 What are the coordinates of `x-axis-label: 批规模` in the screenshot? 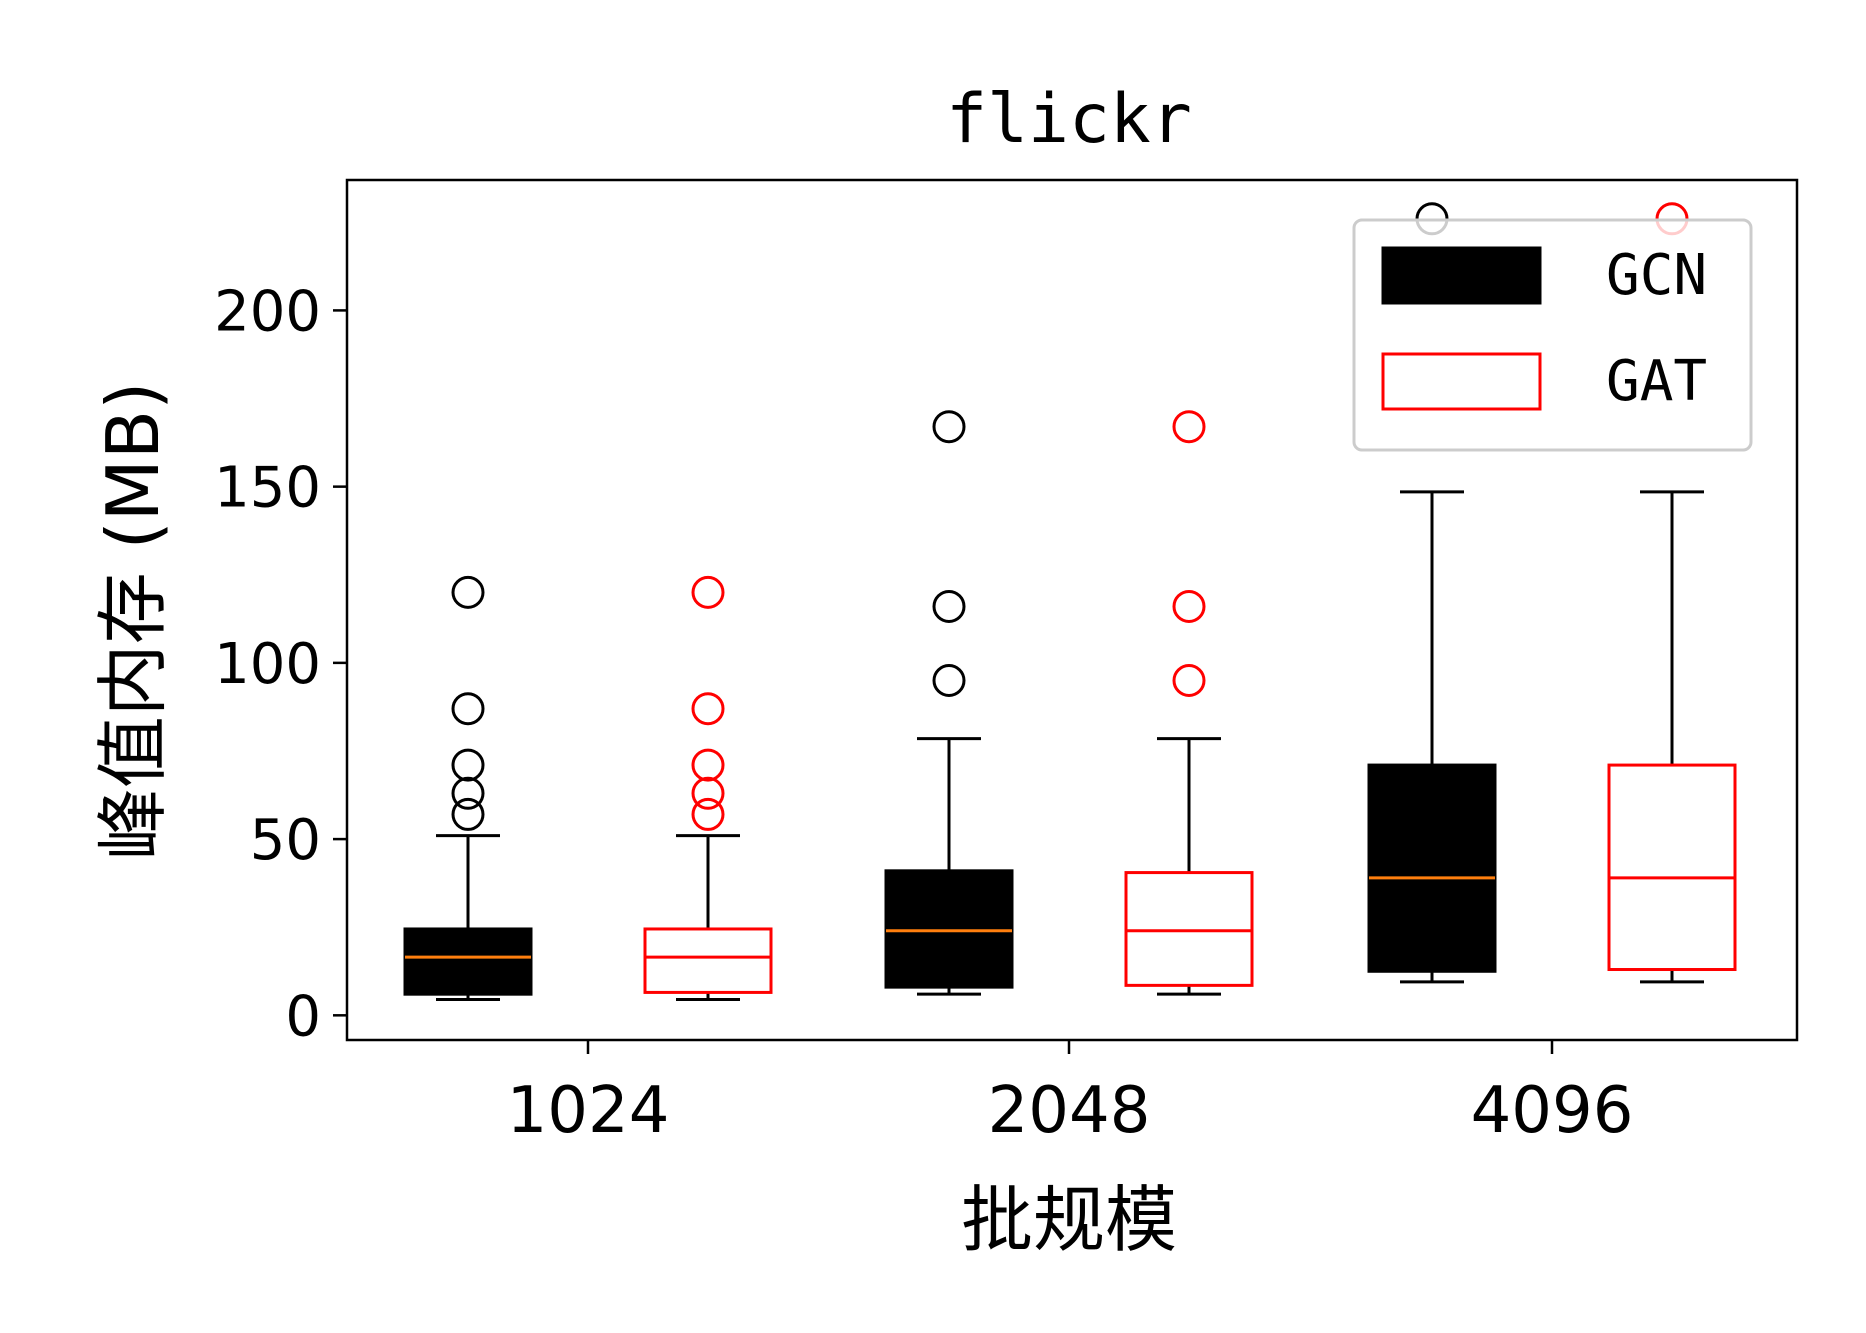 It's located at (1069, 1220).